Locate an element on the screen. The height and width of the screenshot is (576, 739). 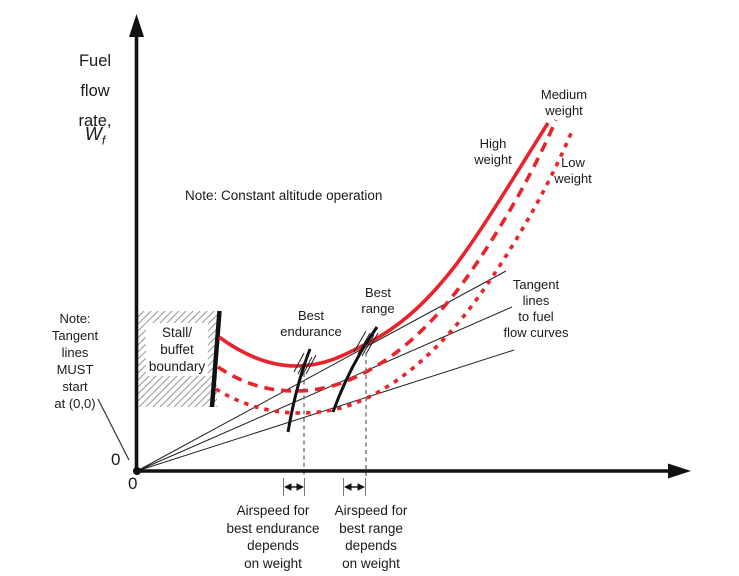
y-axis-symbol: Ẇf is located at coordinates (95, 136).